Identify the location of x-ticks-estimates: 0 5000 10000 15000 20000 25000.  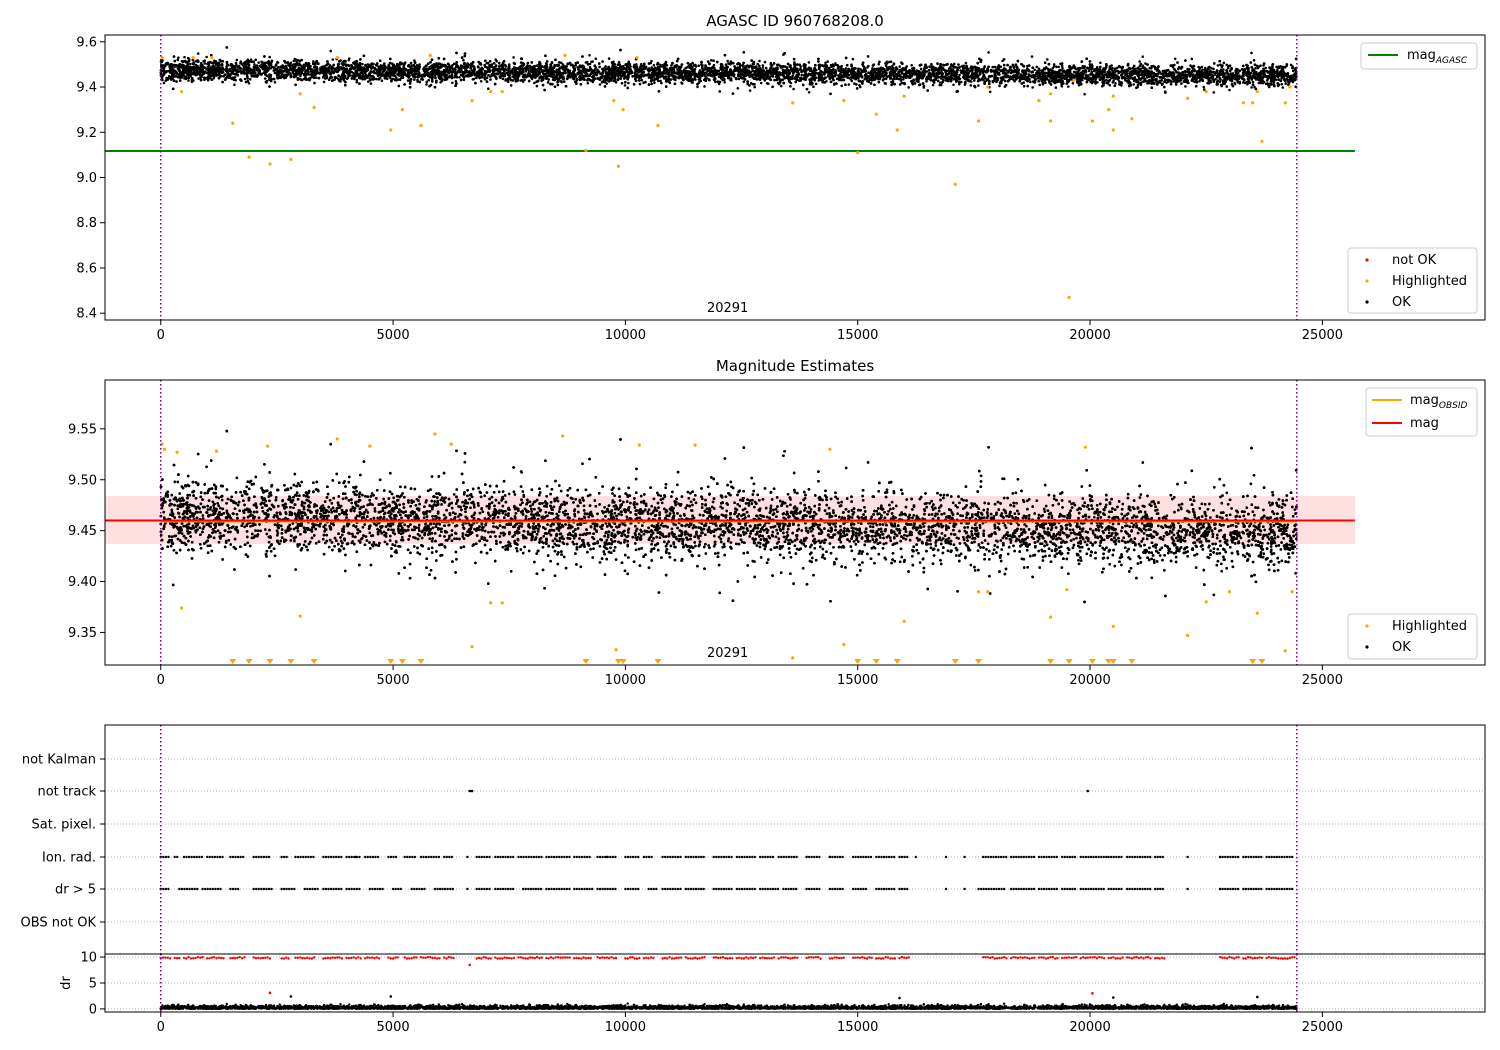
(750, 676).